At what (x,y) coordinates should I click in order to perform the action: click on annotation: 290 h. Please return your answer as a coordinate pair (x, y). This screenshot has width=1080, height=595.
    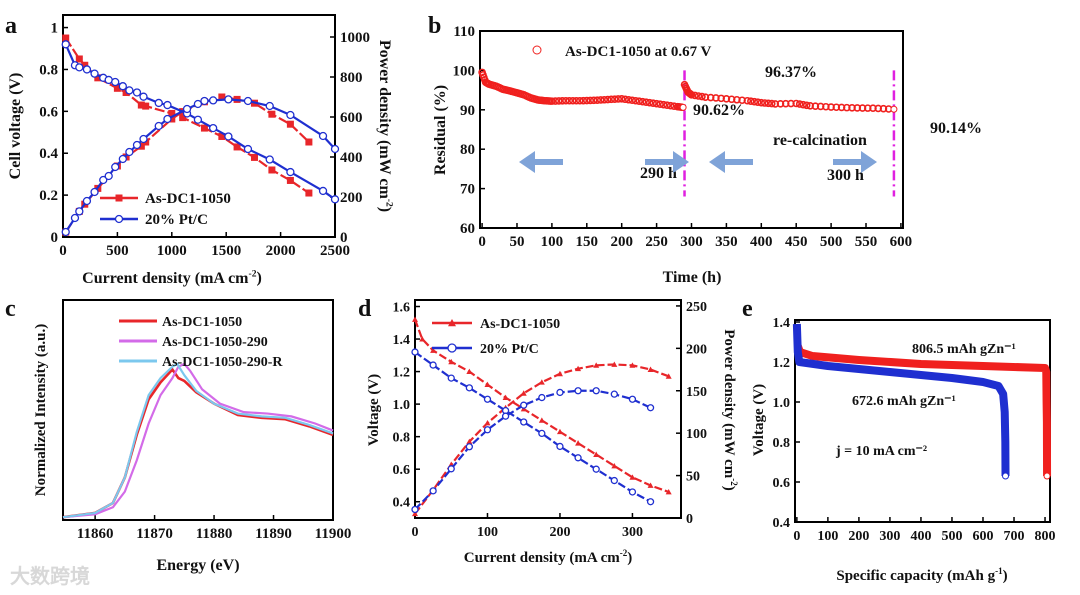
    Looking at the image, I should click on (658, 173).